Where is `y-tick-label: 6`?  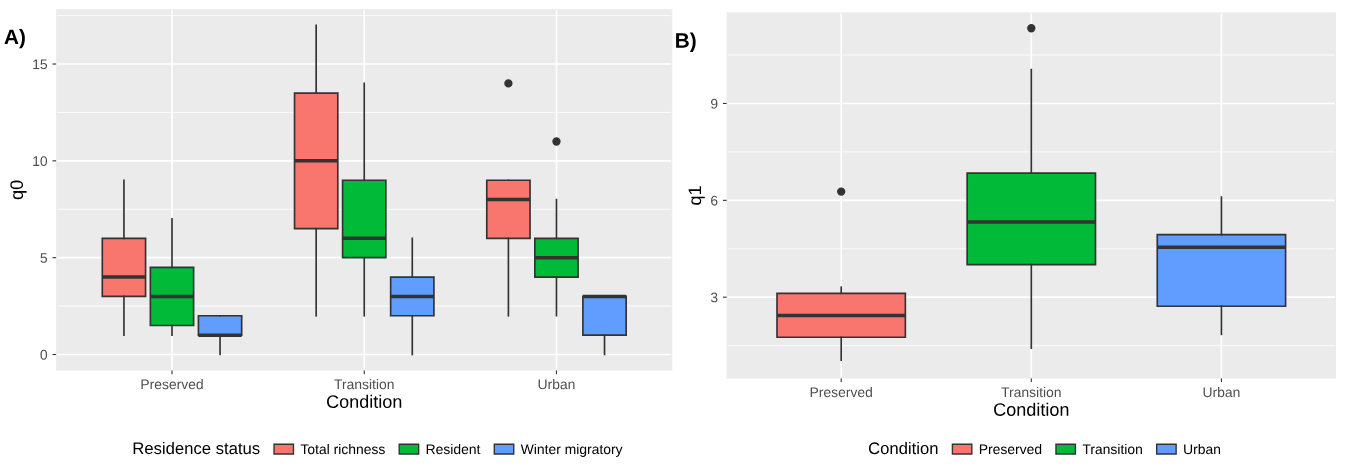 y-tick-label: 6 is located at coordinates (714, 200).